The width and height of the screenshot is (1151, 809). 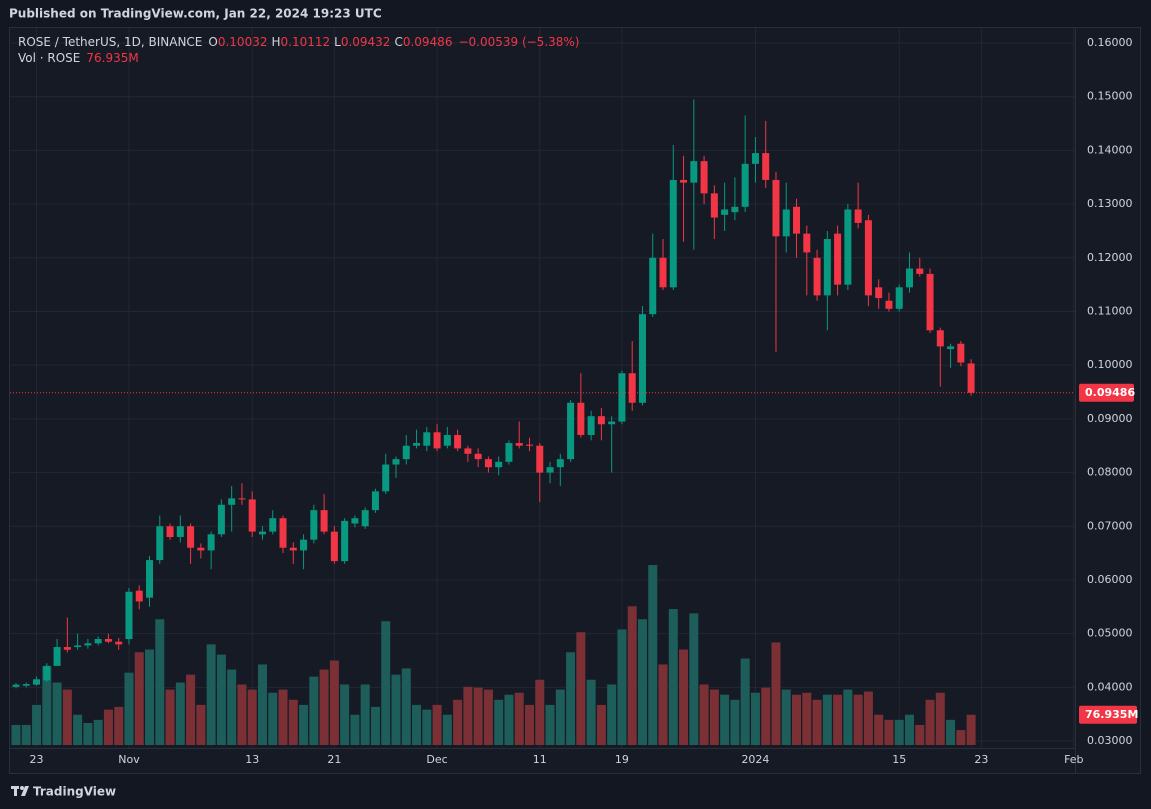 What do you see at coordinates (74, 792) in the screenshot?
I see `brand-name: TradingView` at bounding box center [74, 792].